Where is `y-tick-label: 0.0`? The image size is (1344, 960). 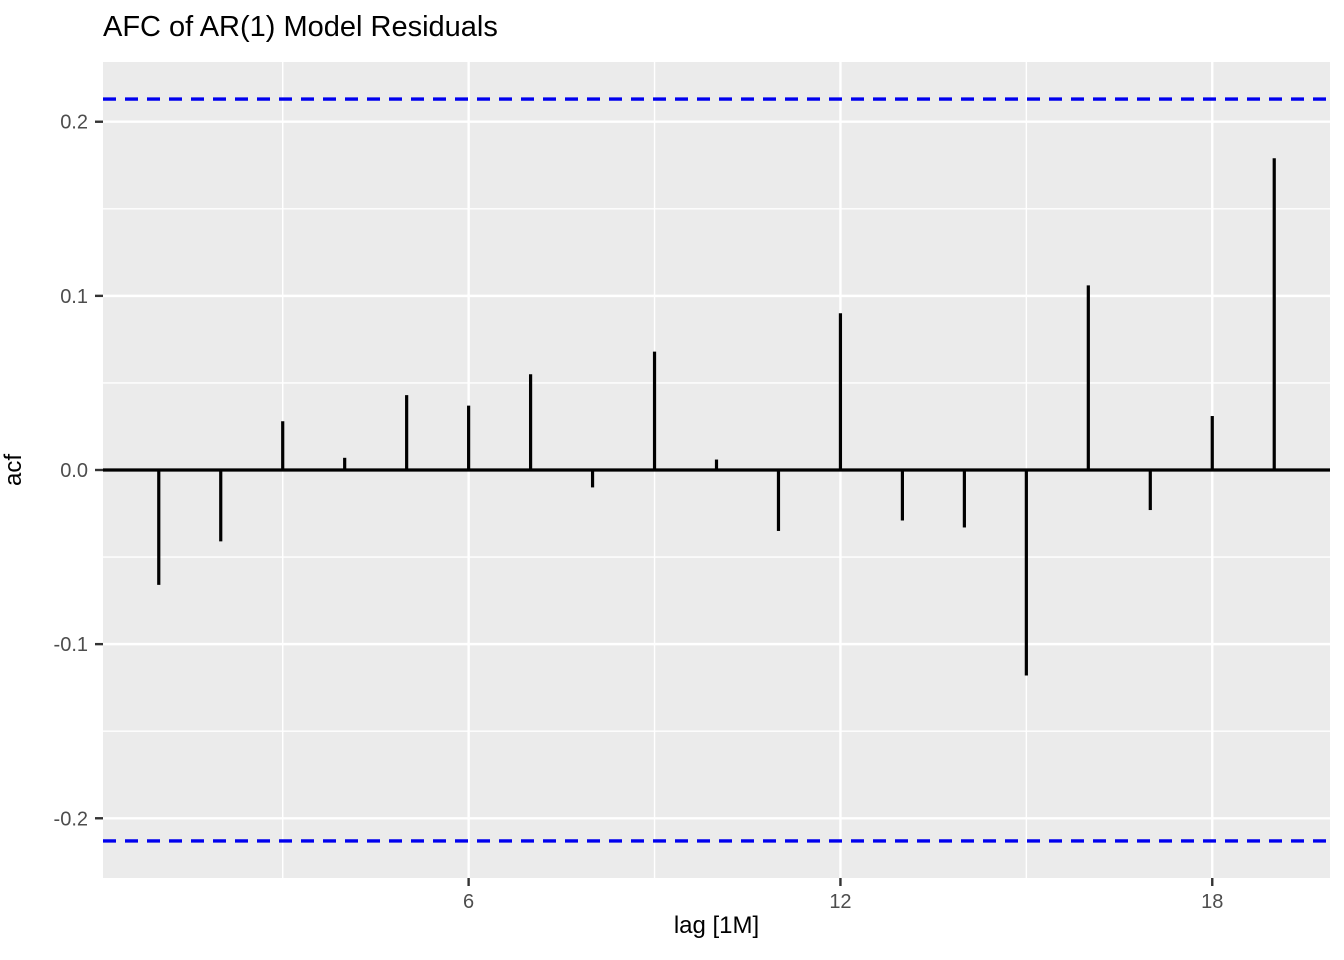 y-tick-label: 0.0 is located at coordinates (74, 471).